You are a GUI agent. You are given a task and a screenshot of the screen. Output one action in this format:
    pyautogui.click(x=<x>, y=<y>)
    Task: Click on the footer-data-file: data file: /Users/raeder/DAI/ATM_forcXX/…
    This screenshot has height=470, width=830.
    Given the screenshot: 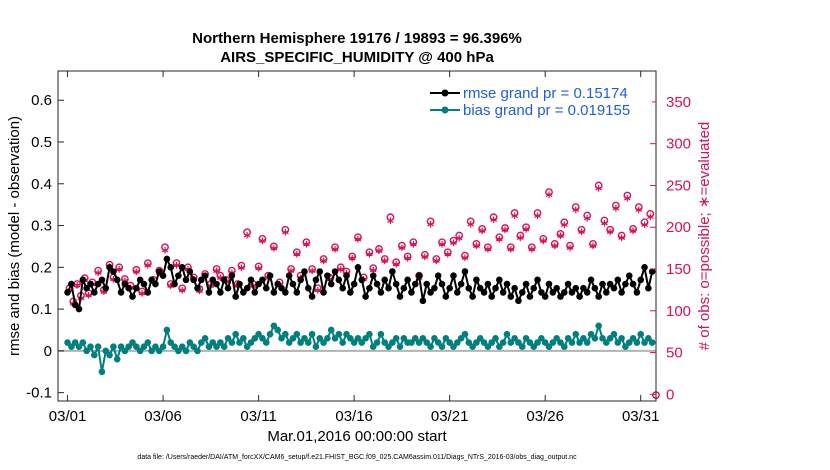 What is the action you would take?
    pyautogui.click(x=357, y=457)
    